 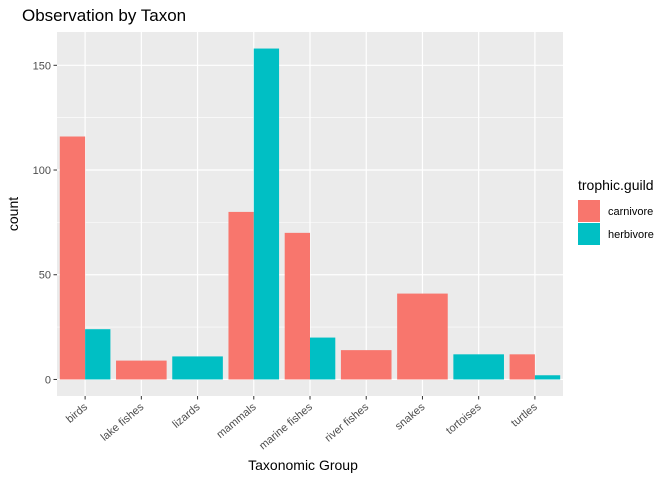 What do you see at coordinates (347, 423) in the screenshot?
I see `x-tick-label: river fishes` at bounding box center [347, 423].